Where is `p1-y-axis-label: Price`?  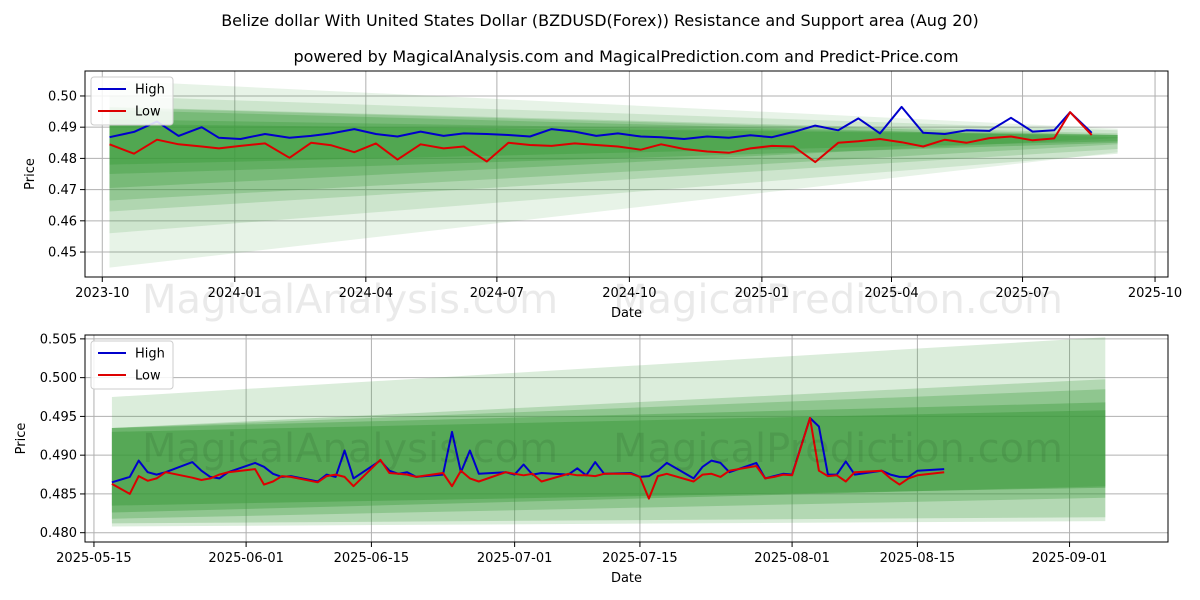 p1-y-axis-label: Price is located at coordinates (21, 439).